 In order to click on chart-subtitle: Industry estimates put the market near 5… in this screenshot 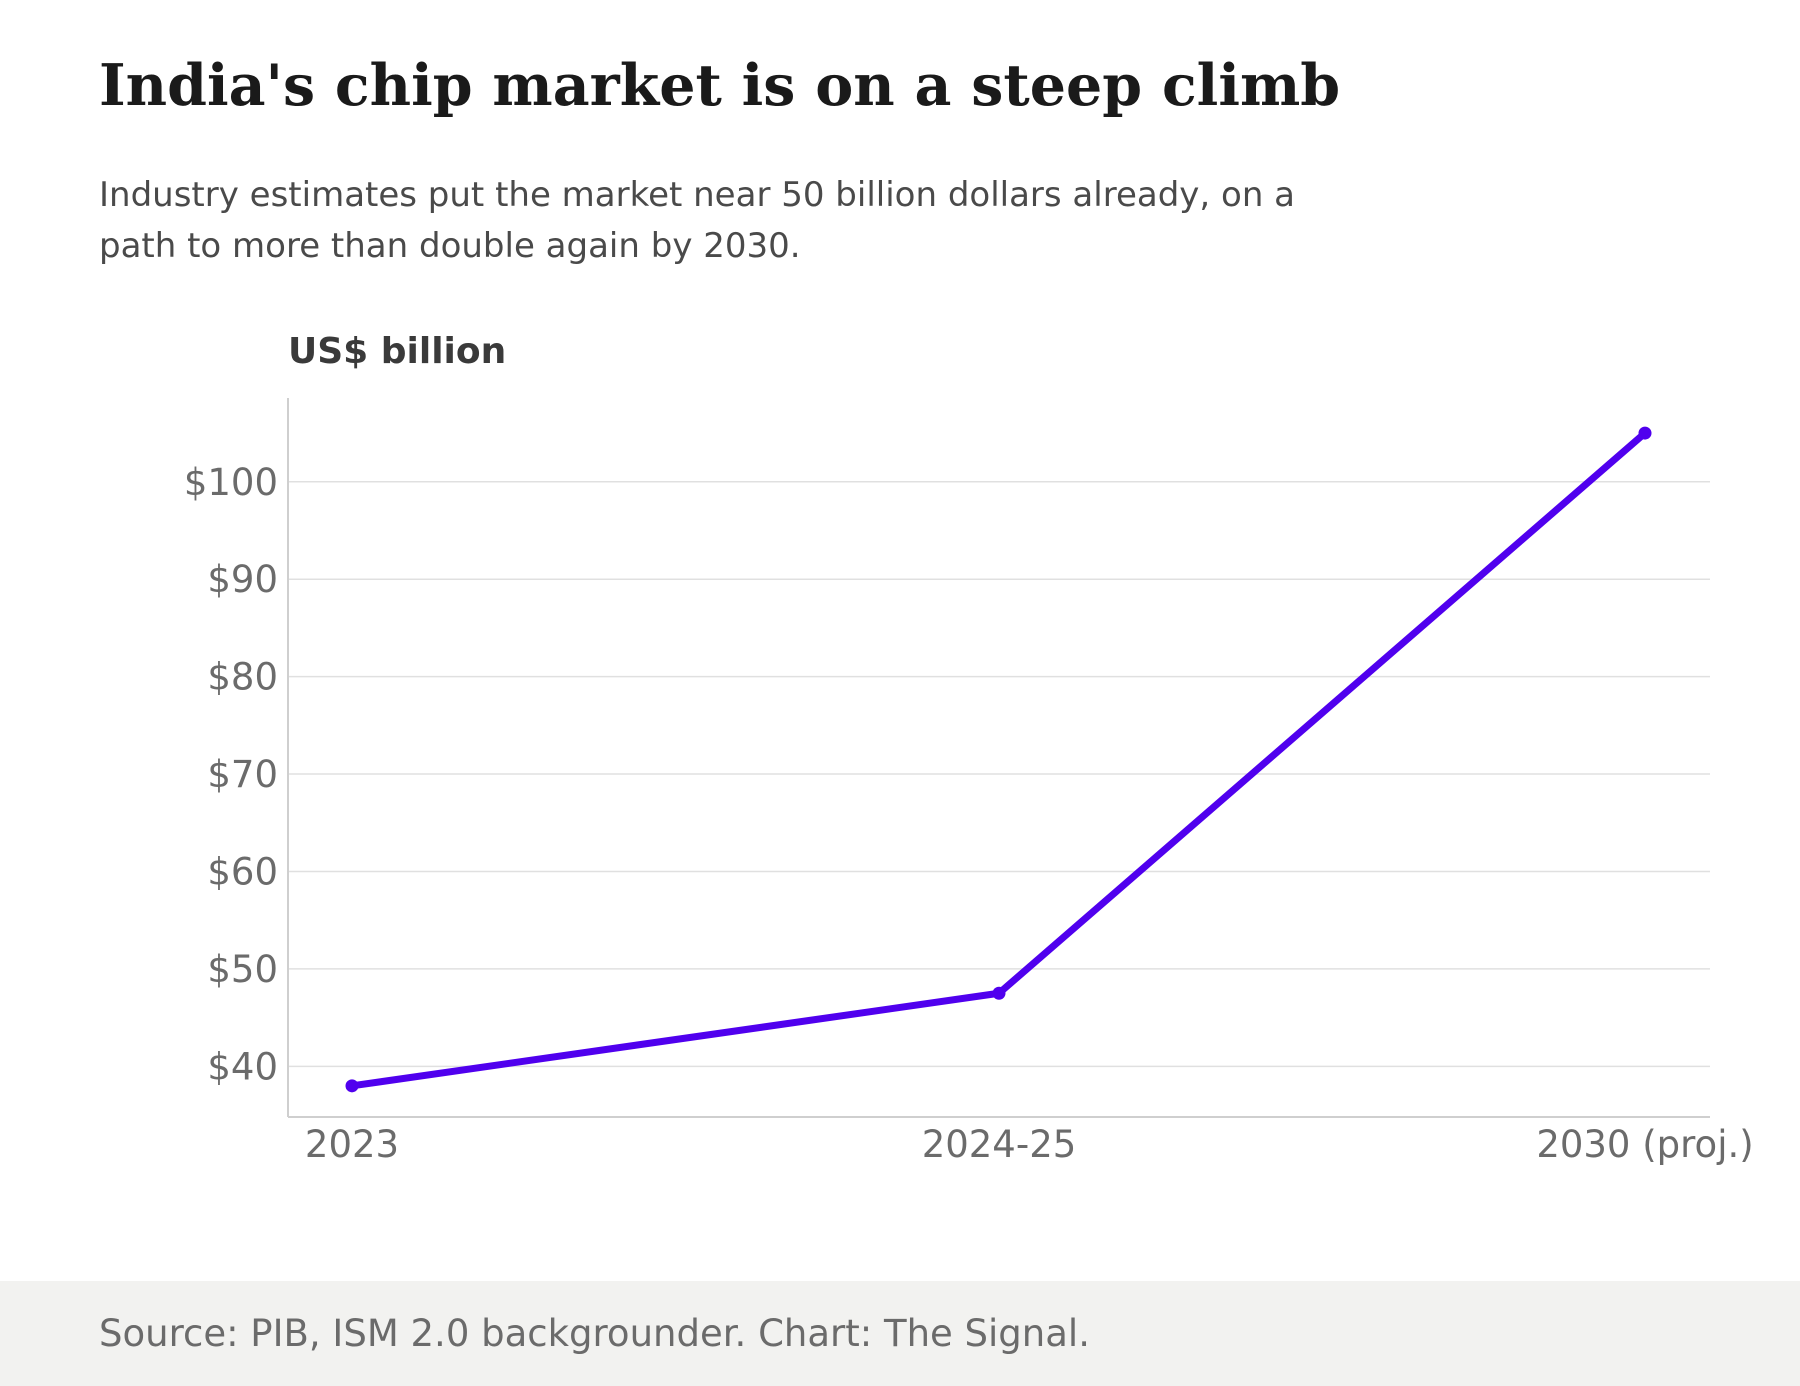, I will do `click(697, 220)`.